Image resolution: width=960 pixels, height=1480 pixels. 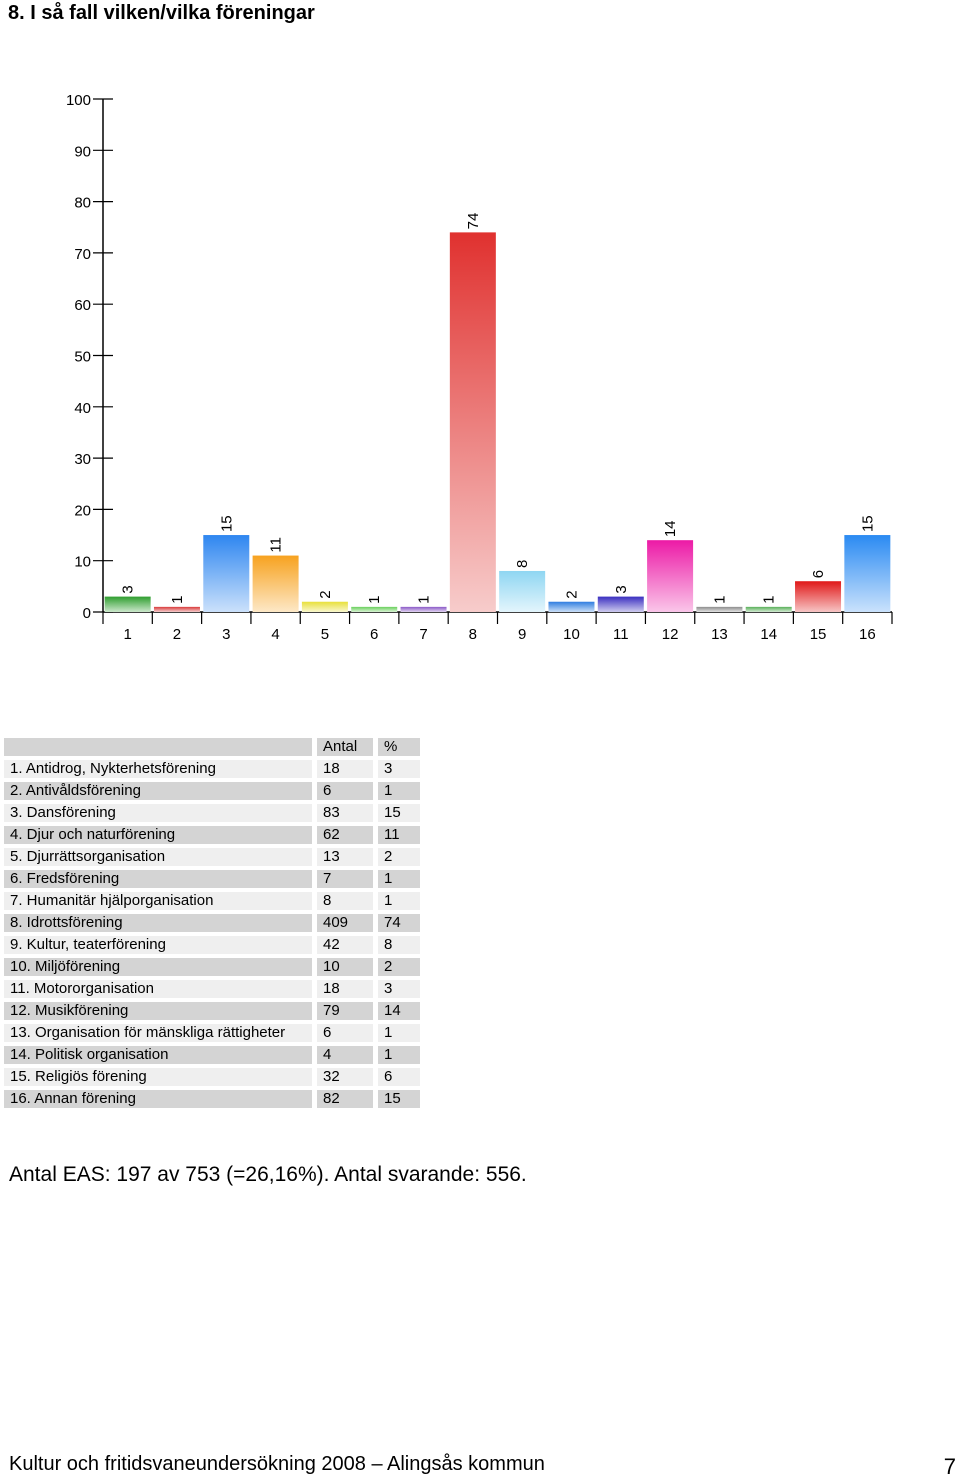 What do you see at coordinates (226, 634) in the screenshot?
I see `x-tick-label: 3` at bounding box center [226, 634].